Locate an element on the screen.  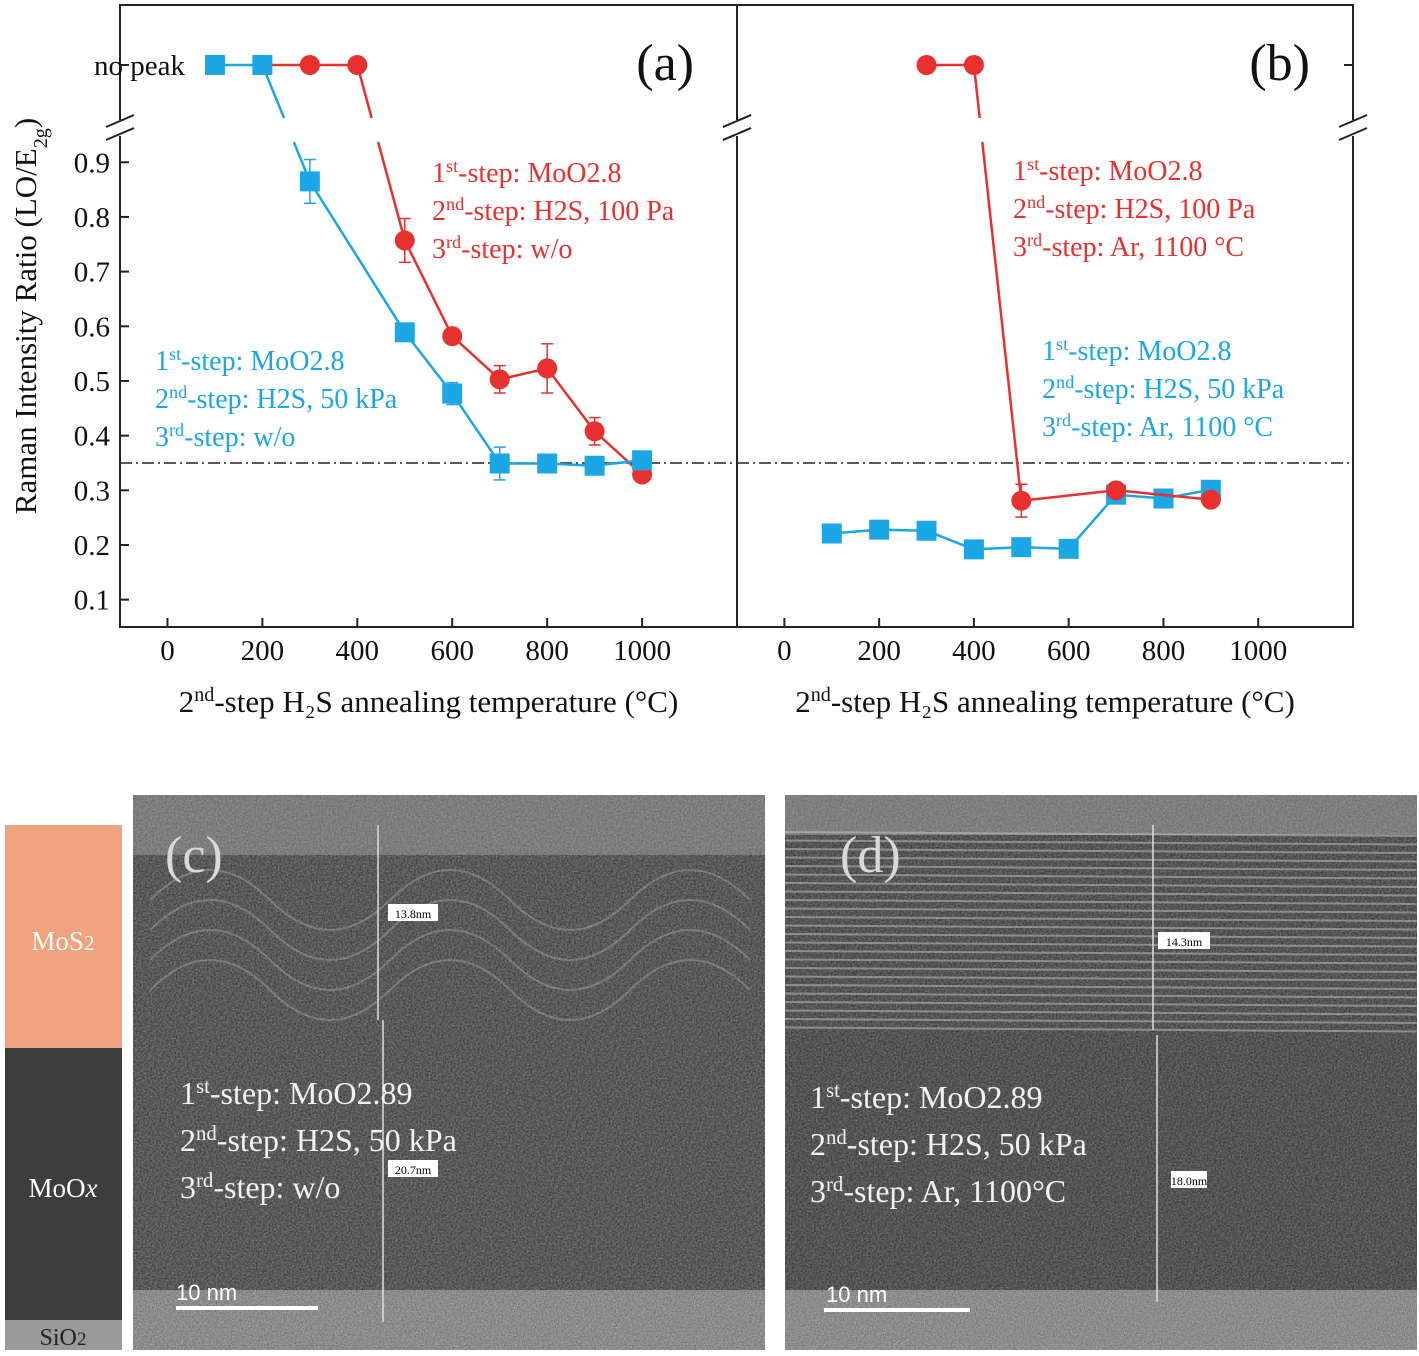
image-label: (c) is located at coordinates (194, 855).